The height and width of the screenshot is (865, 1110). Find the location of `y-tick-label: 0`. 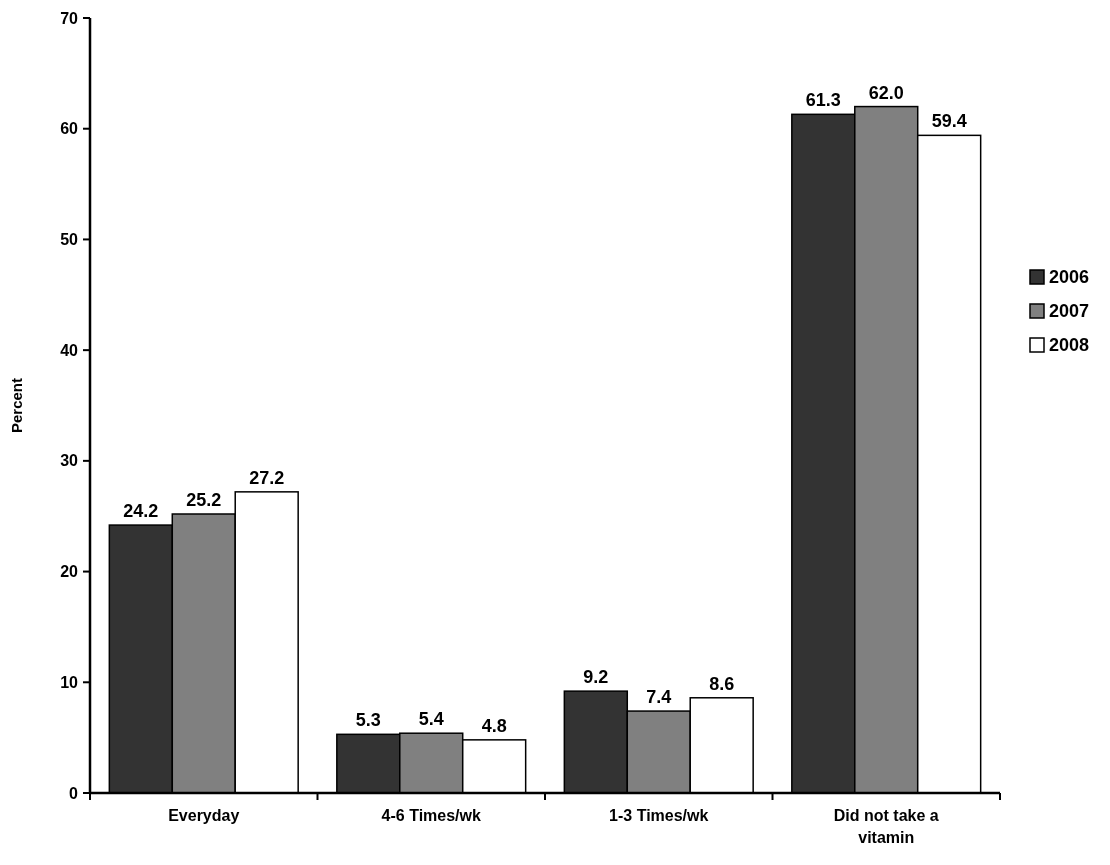

y-tick-label: 0 is located at coordinates (74, 793).